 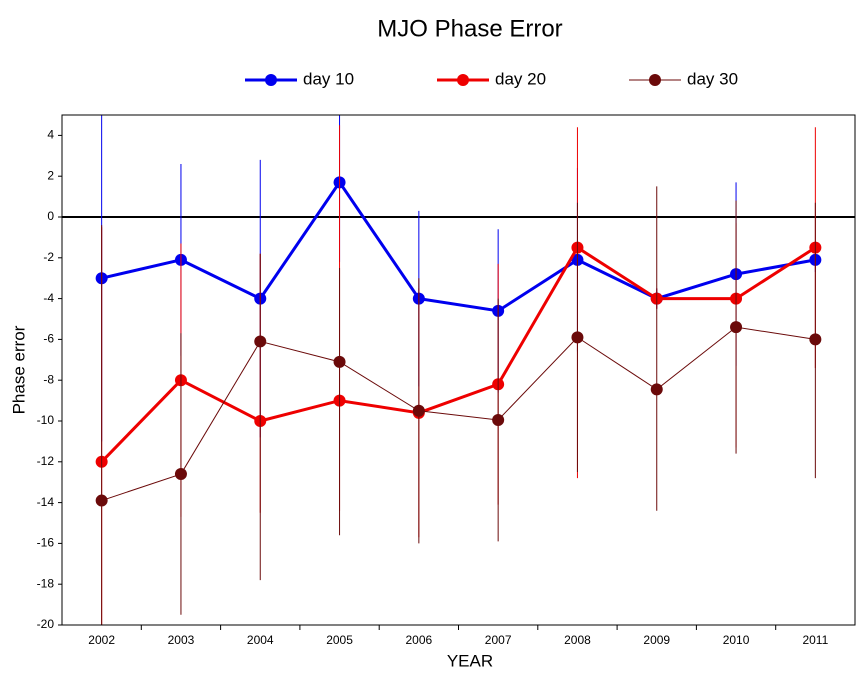 What do you see at coordinates (18, 369) in the screenshot?
I see `y-axis-label: Phase error` at bounding box center [18, 369].